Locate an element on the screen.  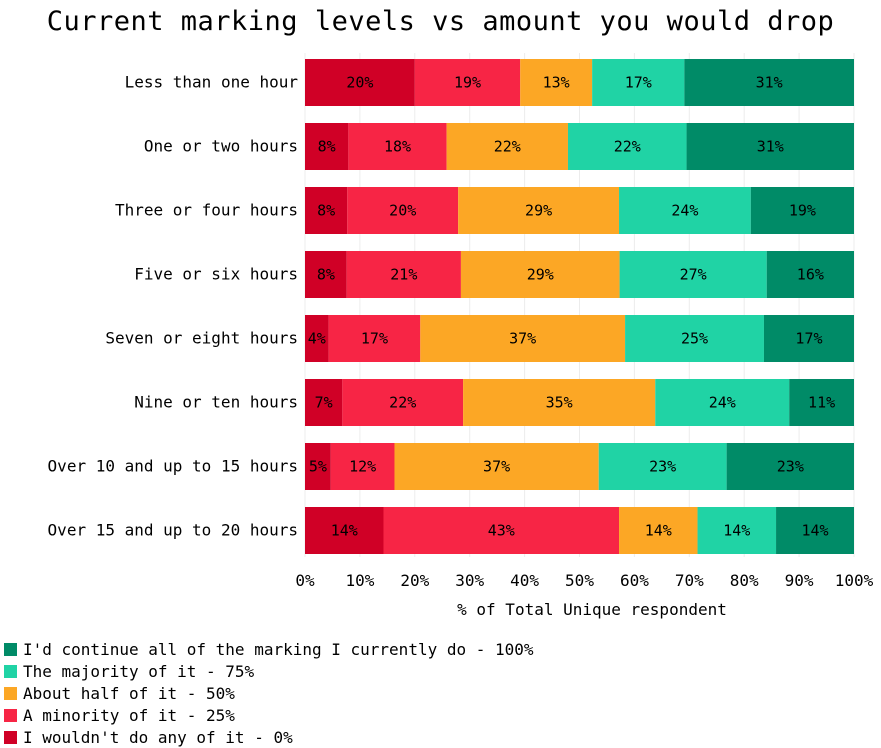
bar-value-label: 21% is located at coordinates (403, 275).